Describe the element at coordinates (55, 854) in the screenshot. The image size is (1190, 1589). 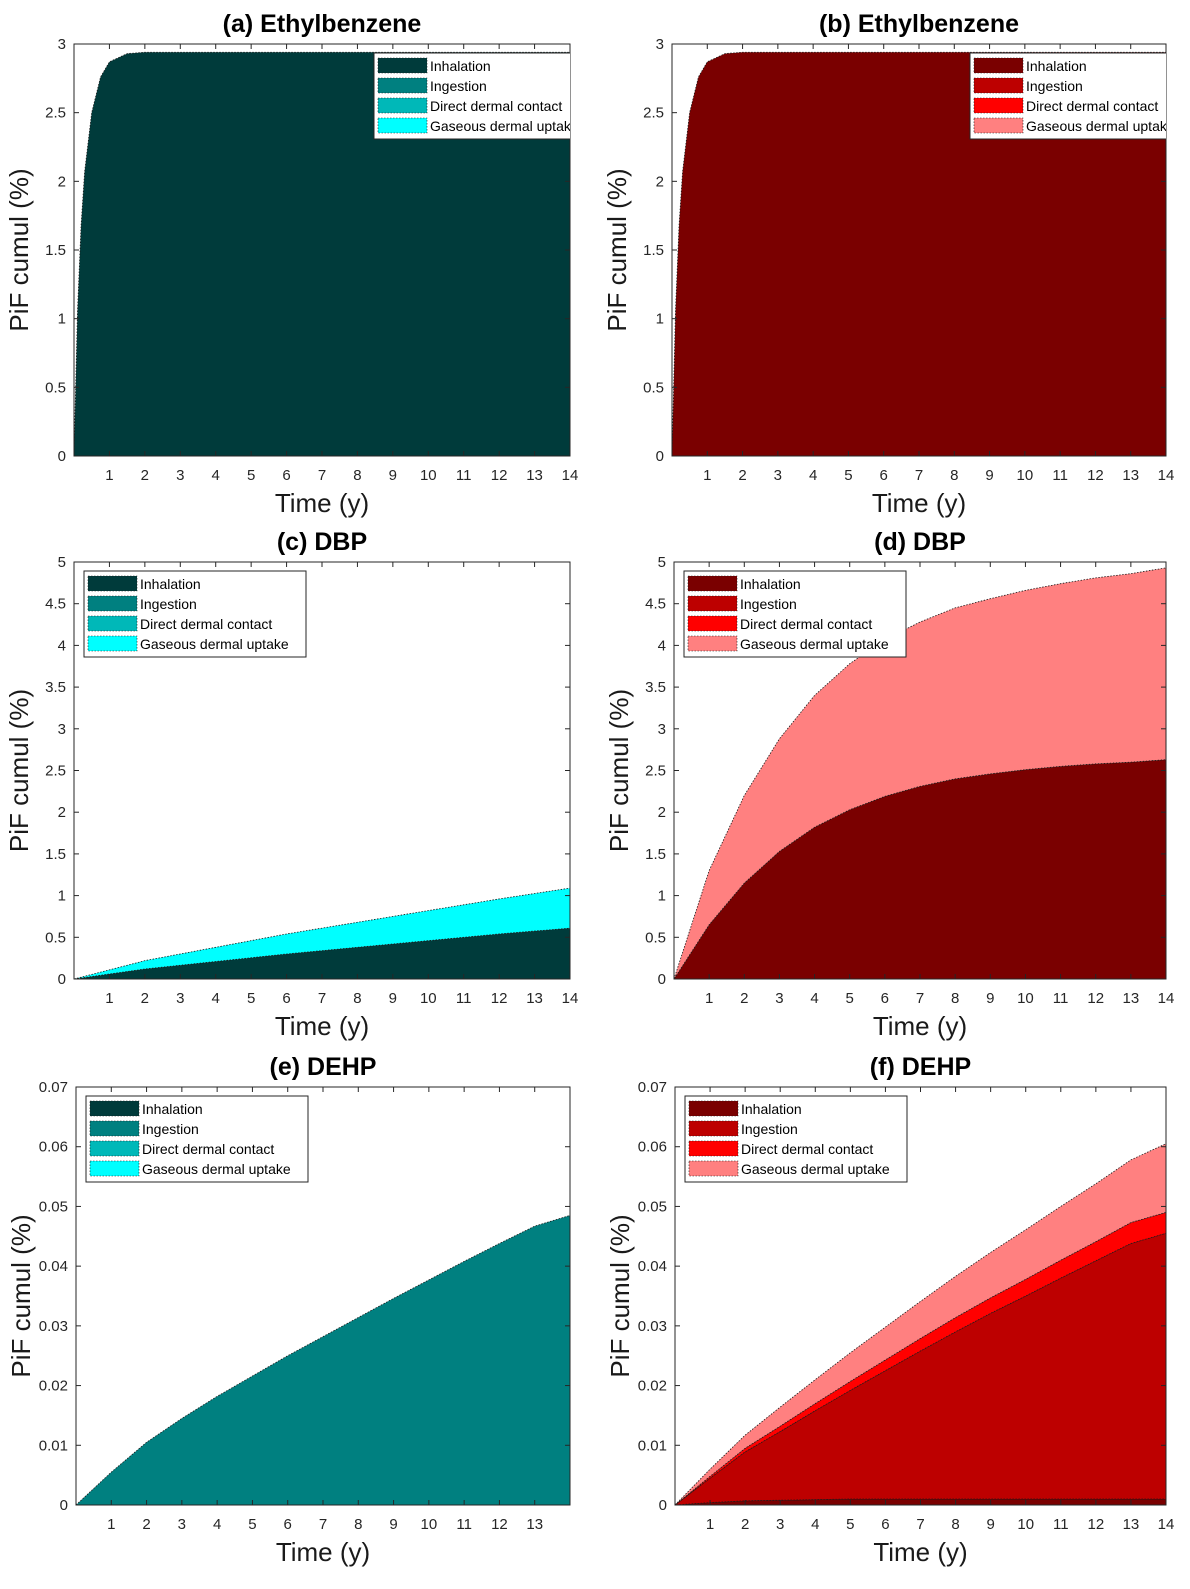
I see `y-tick-label: 1.5` at that location.